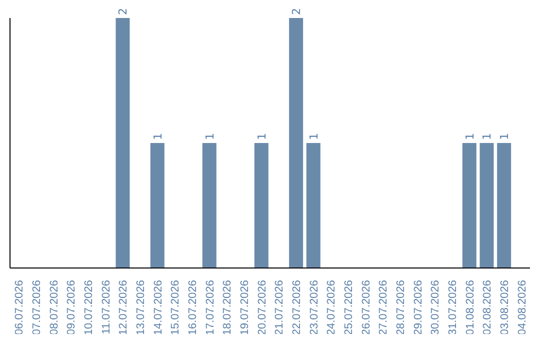 The height and width of the screenshot is (340, 540). Describe the element at coordinates (141, 308) in the screenshot. I see `x-tick-label: 13.07.2026` at that location.